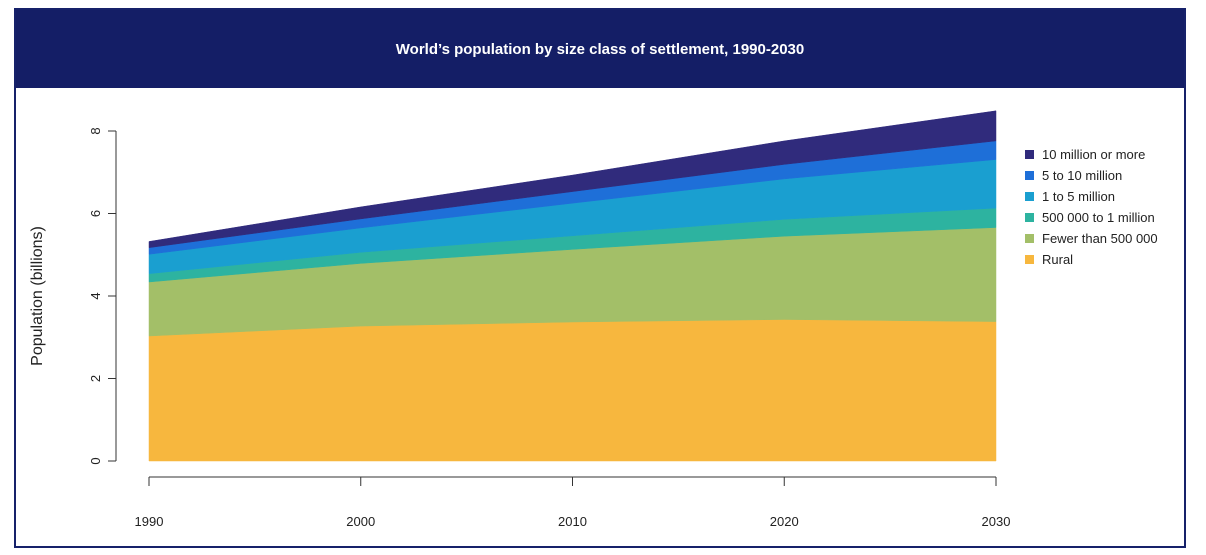 The height and width of the screenshot is (555, 1206). I want to click on x-tick-label: 1990, so click(149, 521).